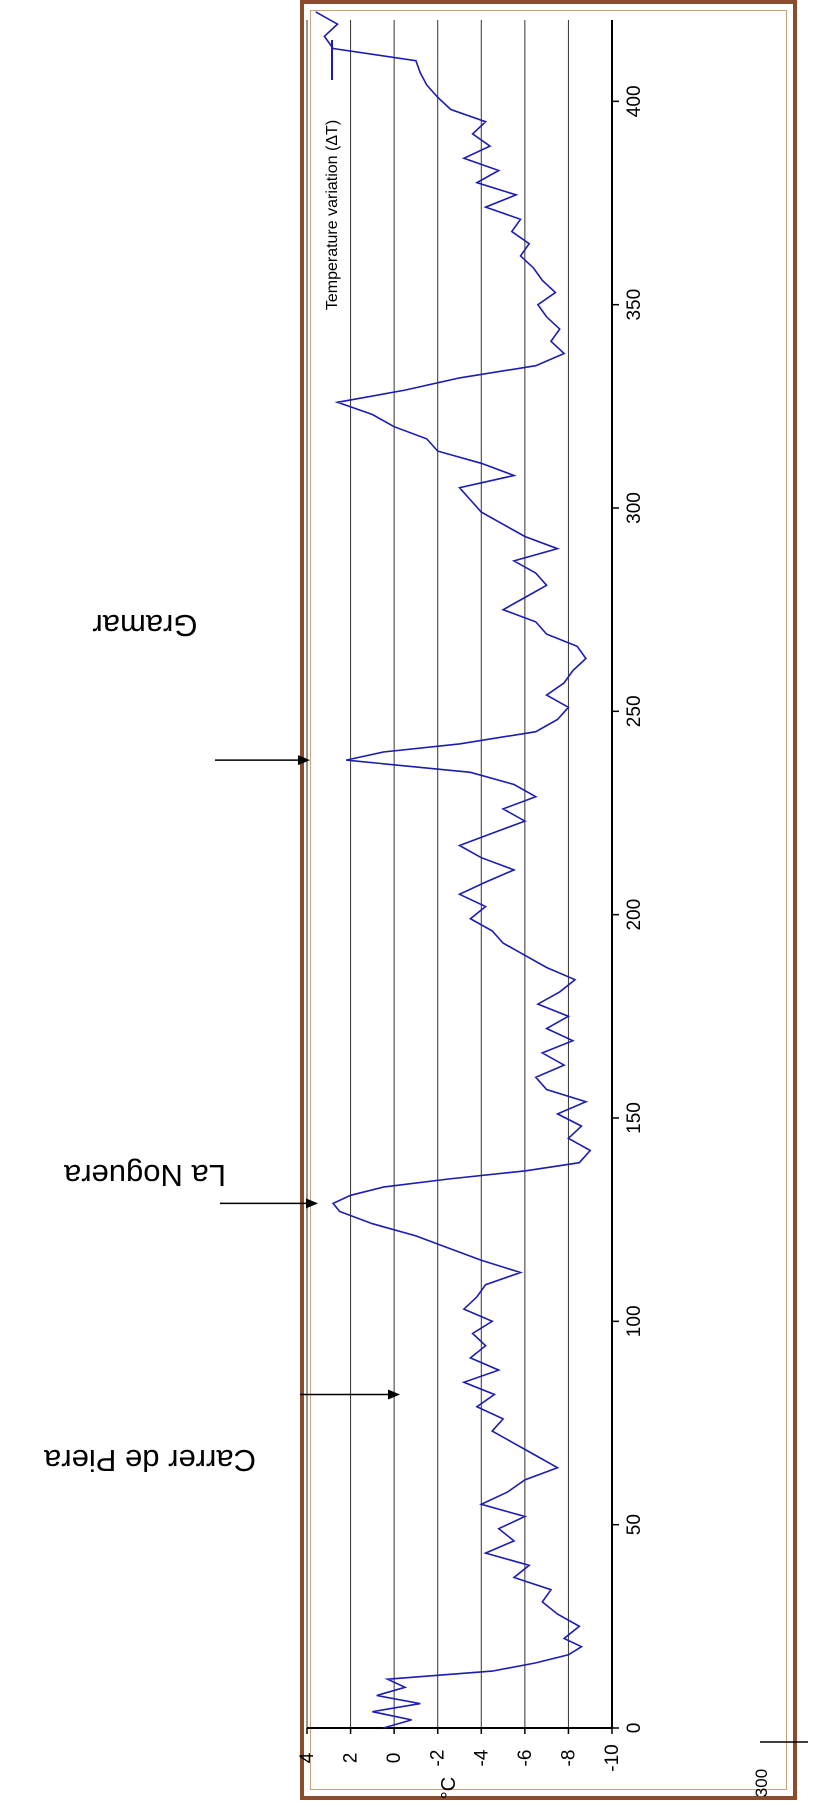  What do you see at coordinates (761, 1783) in the screenshot?
I see `outside-axis-label: 300` at bounding box center [761, 1783].